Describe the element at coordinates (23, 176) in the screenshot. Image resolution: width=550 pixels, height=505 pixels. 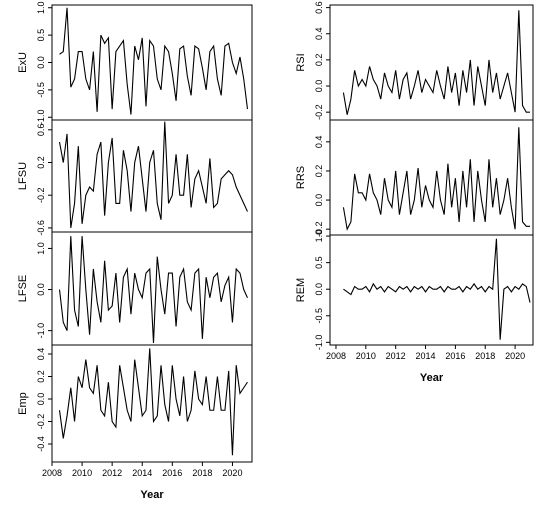
I see `y-axis-label: LFSU` at that location.